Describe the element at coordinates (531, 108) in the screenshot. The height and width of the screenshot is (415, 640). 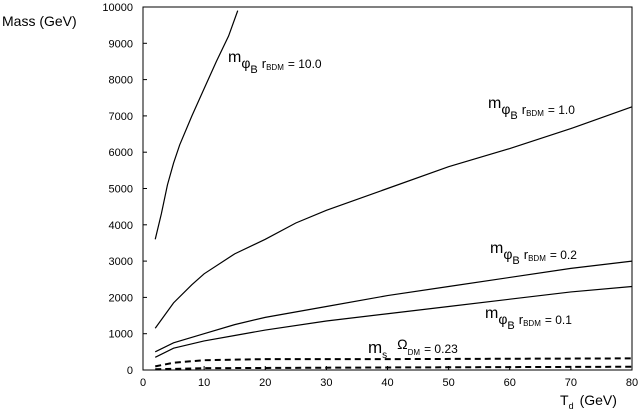
I see `curve-label: mφB rBDM = 1.0` at that location.